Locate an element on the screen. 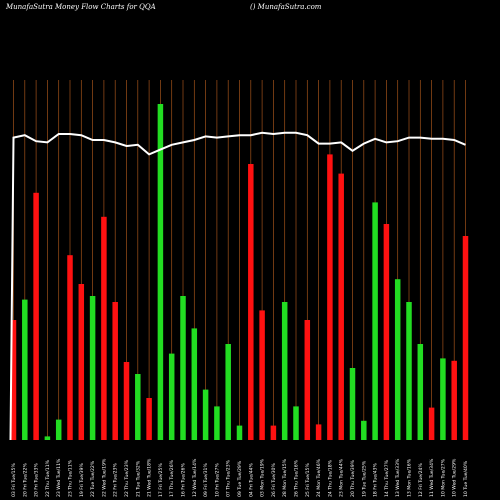 The width and height of the screenshot is (500, 500). x-tick-label: 20 Fri Tue/33% is located at coordinates (37, 480).